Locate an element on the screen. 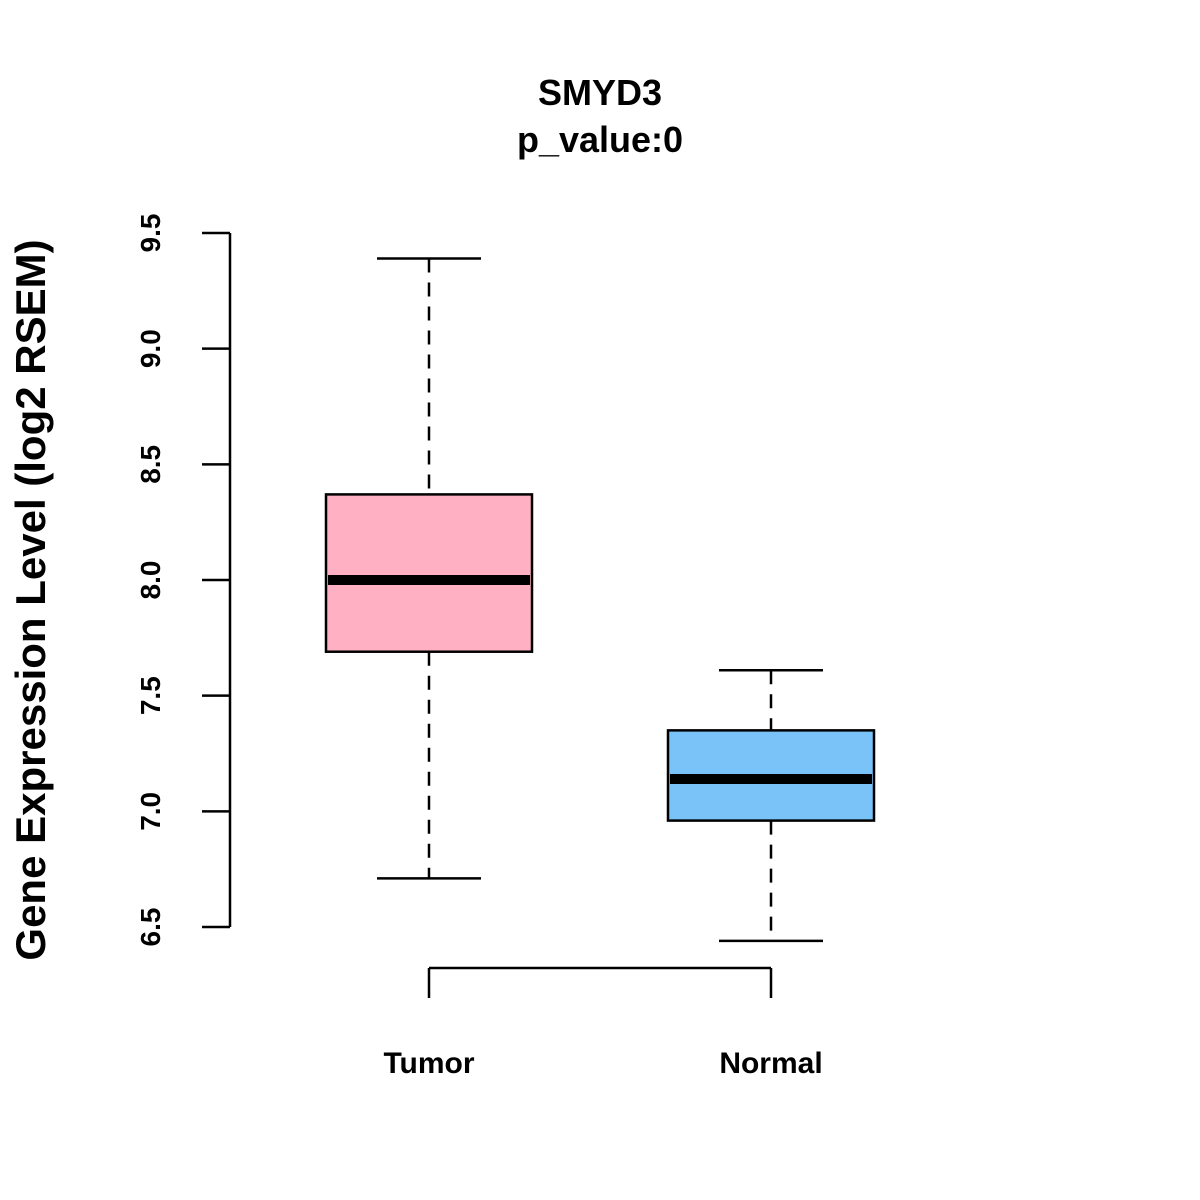 The image size is (1200, 1200). category-label-normal: Normal is located at coordinates (770, 1063).